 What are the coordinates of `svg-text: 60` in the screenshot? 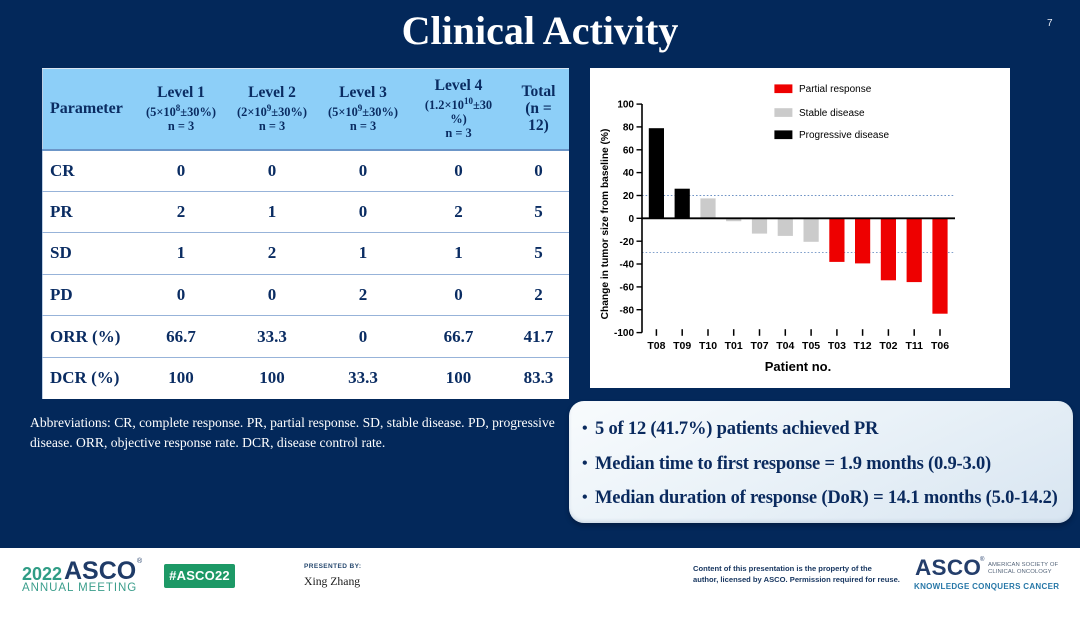 It's located at (629, 150).